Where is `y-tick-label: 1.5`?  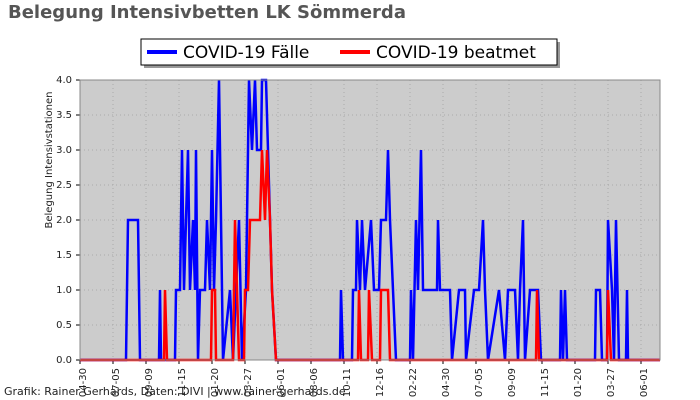 y-tick-label: 1.5 is located at coordinates (64, 255).